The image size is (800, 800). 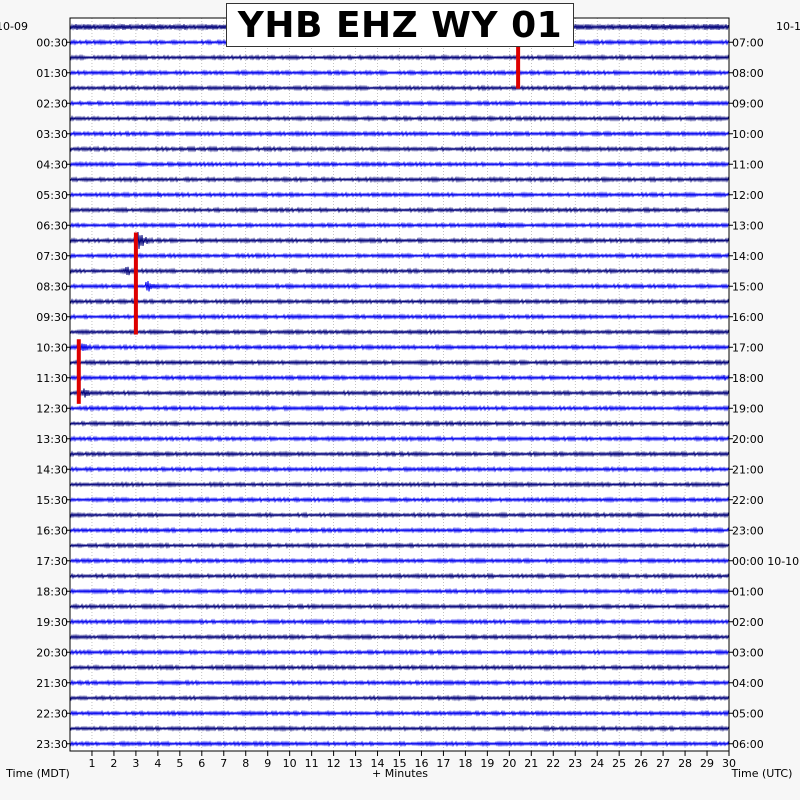 I want to click on left-tick-label: 03:30, so click(x=52, y=134).